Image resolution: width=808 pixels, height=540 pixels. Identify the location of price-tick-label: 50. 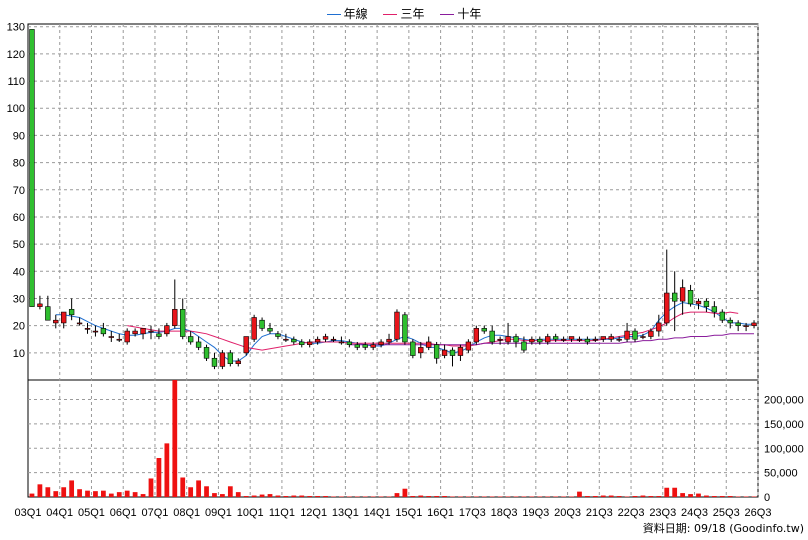
(19, 245).